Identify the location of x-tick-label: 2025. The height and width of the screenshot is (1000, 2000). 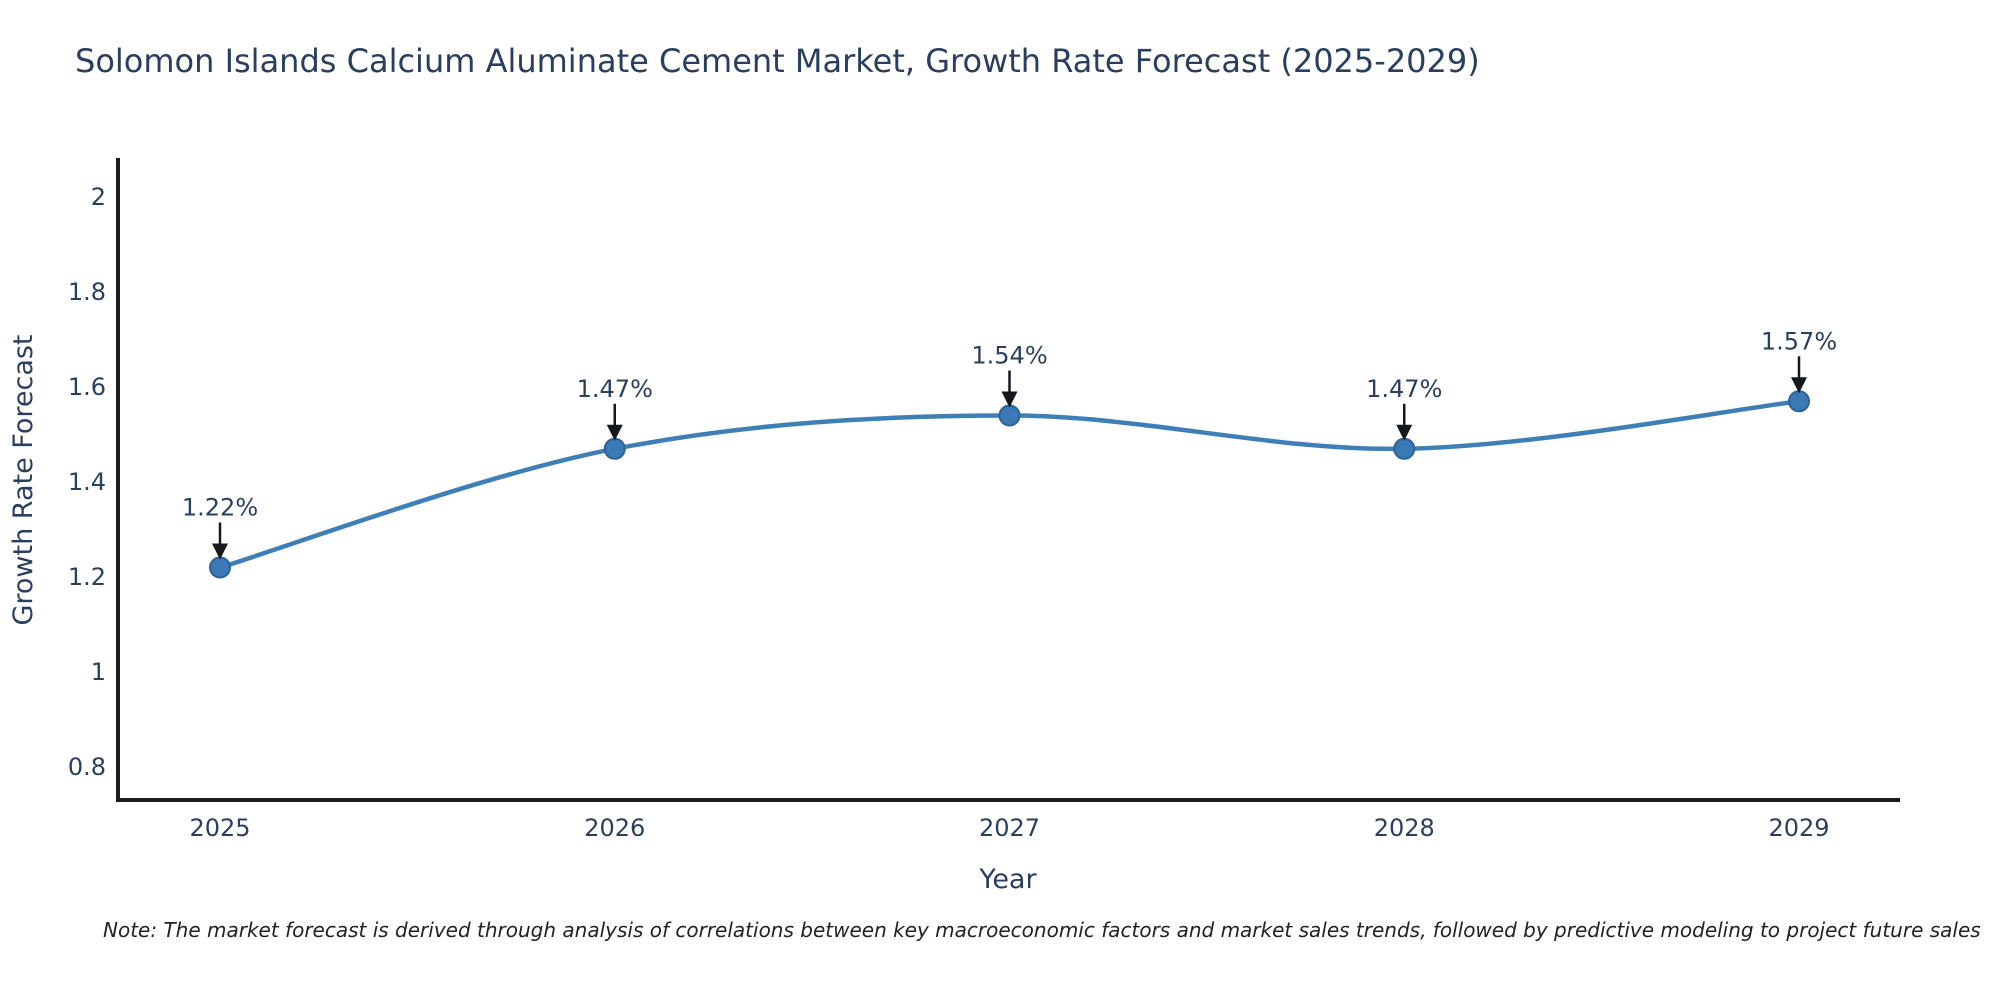
(219, 828).